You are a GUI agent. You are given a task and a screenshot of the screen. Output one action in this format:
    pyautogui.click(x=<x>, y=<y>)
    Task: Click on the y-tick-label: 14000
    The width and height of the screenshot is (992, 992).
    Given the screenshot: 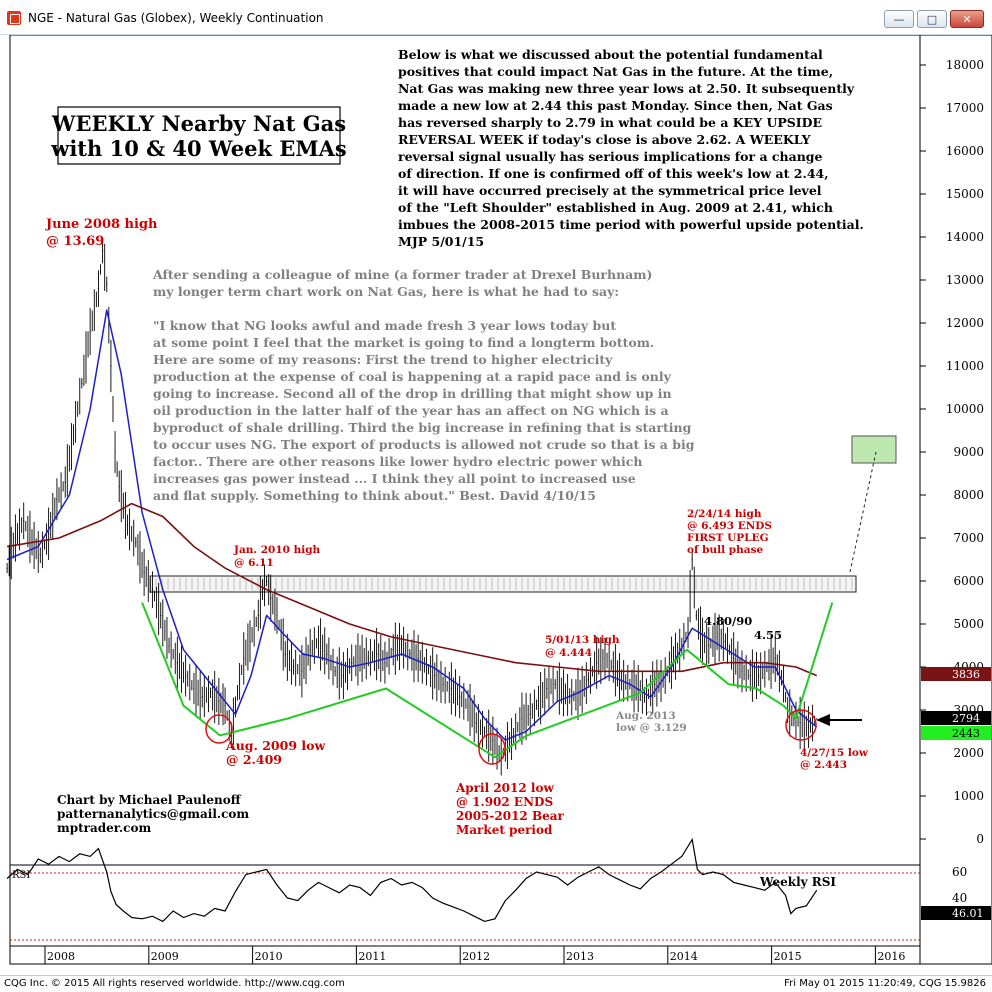 What is the action you would take?
    pyautogui.click(x=965, y=237)
    